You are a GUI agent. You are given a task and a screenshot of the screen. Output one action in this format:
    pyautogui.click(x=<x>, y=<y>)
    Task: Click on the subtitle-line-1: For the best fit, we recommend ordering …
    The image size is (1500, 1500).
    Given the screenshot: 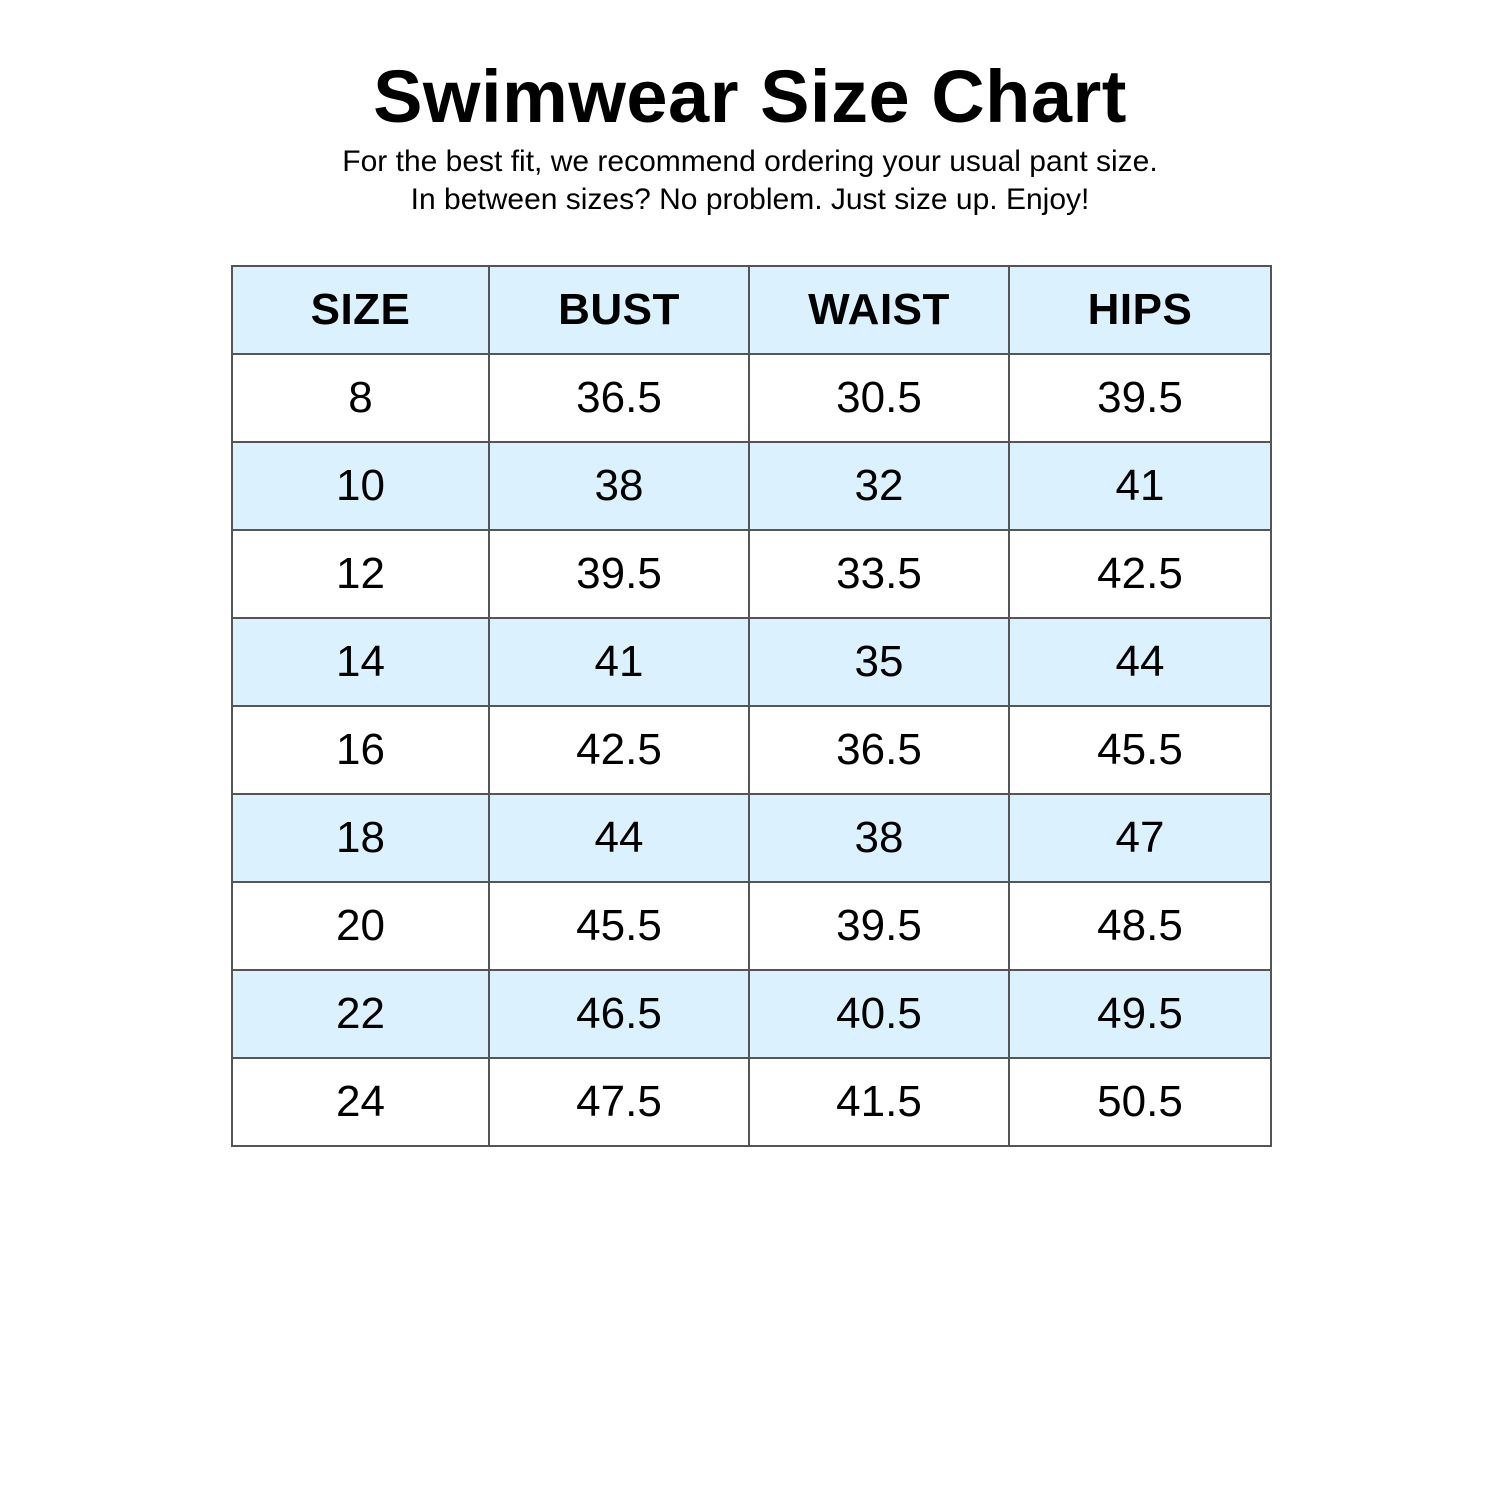 What is the action you would take?
    pyautogui.click(x=750, y=161)
    